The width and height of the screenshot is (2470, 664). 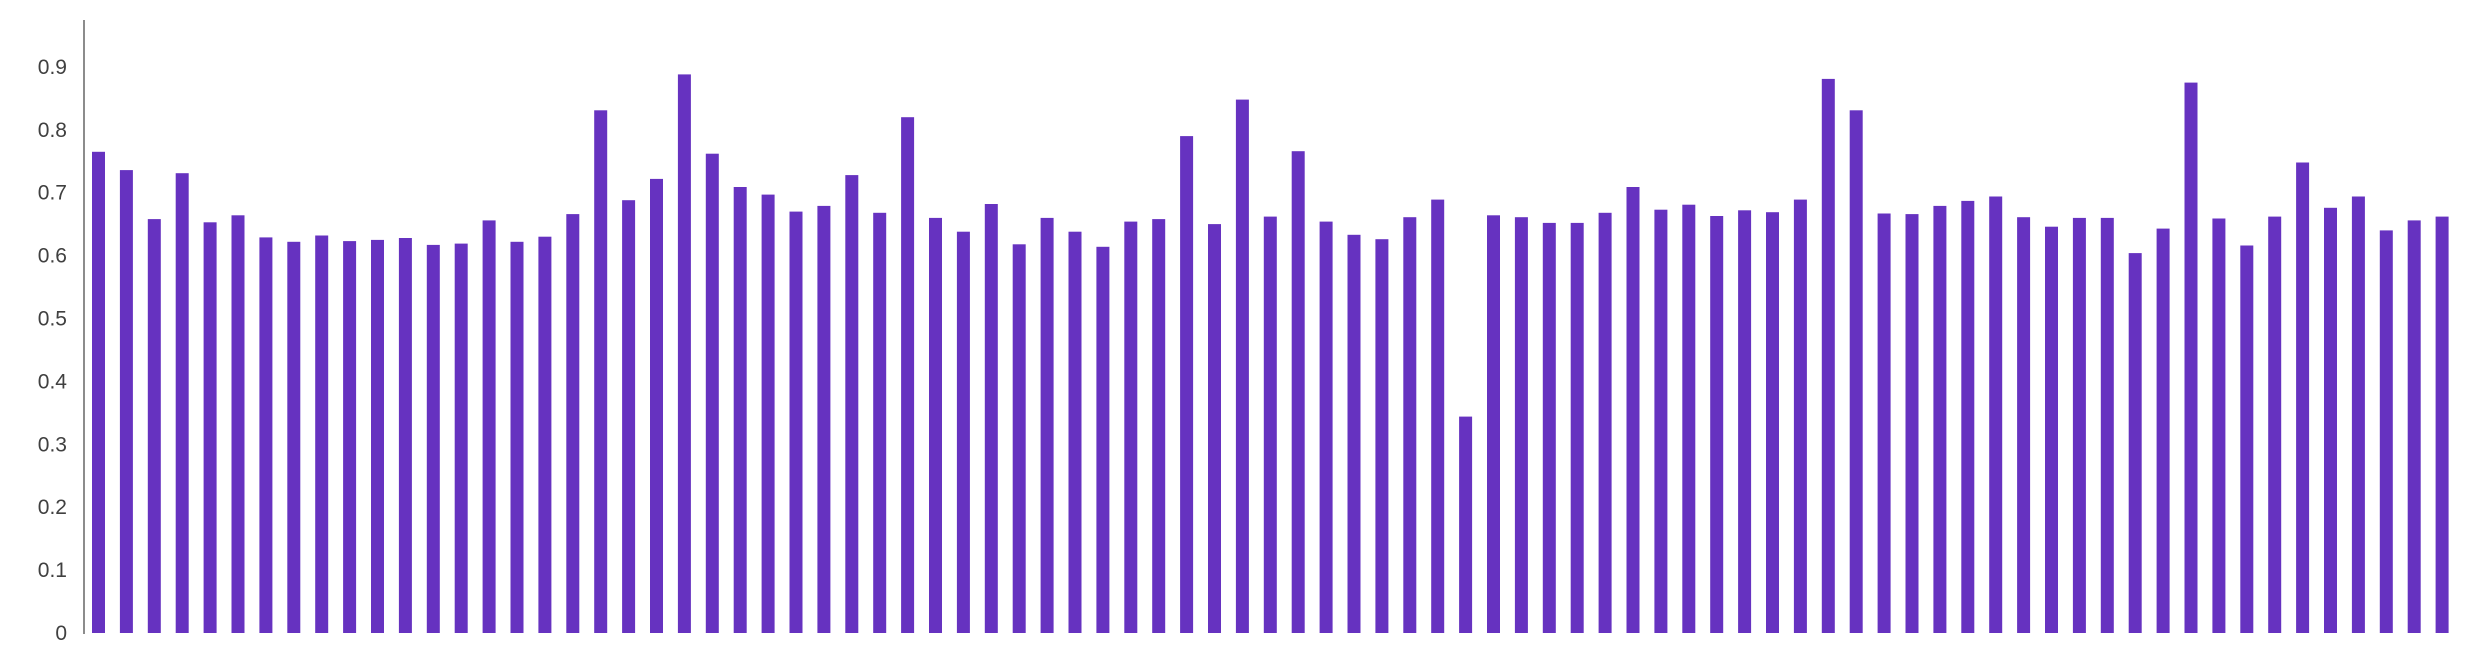 I want to click on y-tick-label: 0.2, so click(x=52, y=507).